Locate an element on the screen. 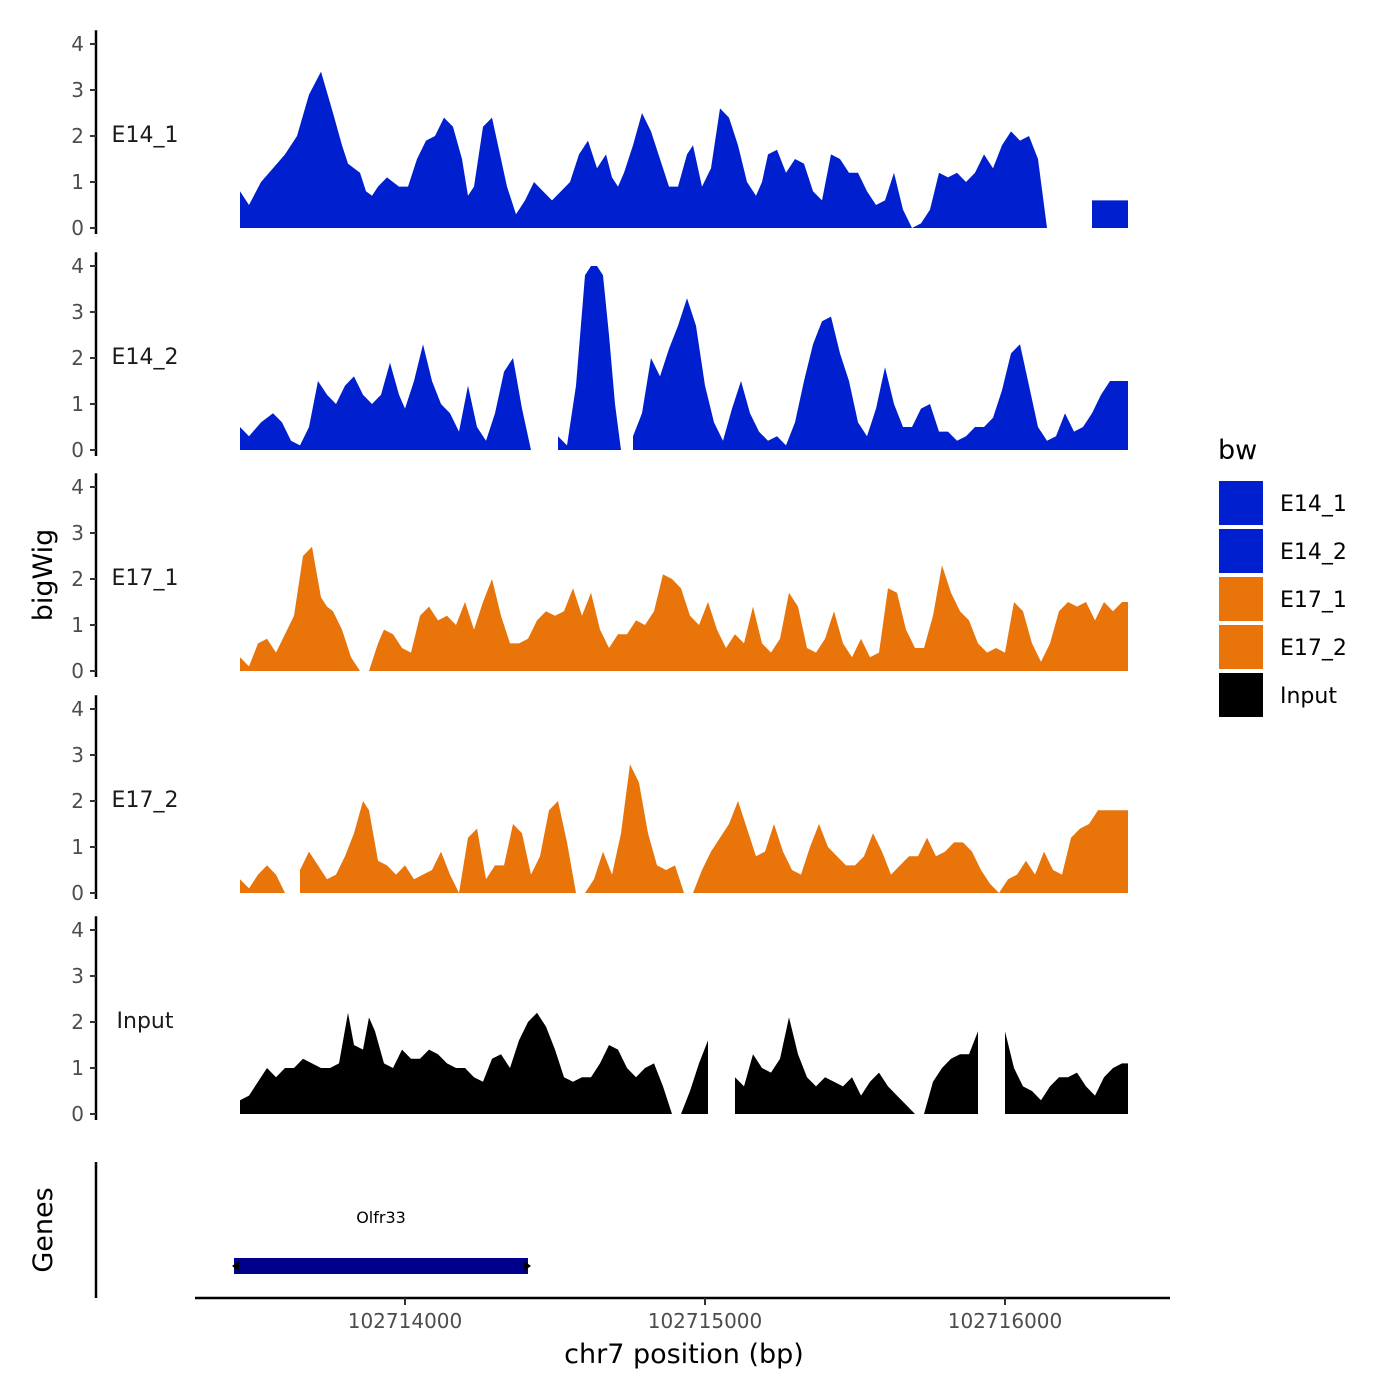 This screenshot has width=1400, height=1400. legend-entry-E14_1: E14_1 is located at coordinates (1282, 503).